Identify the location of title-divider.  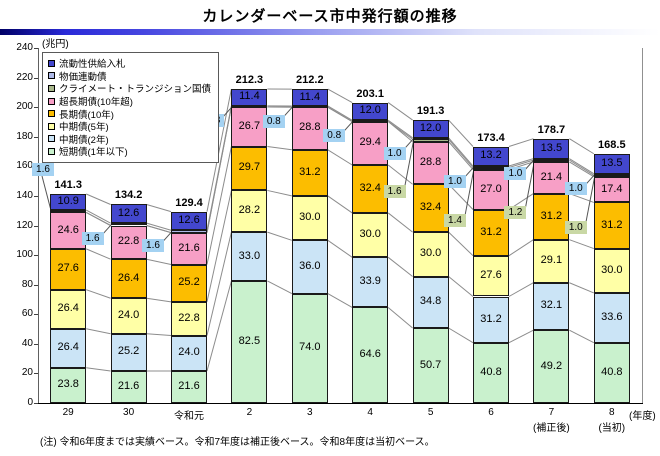
(330, 32).